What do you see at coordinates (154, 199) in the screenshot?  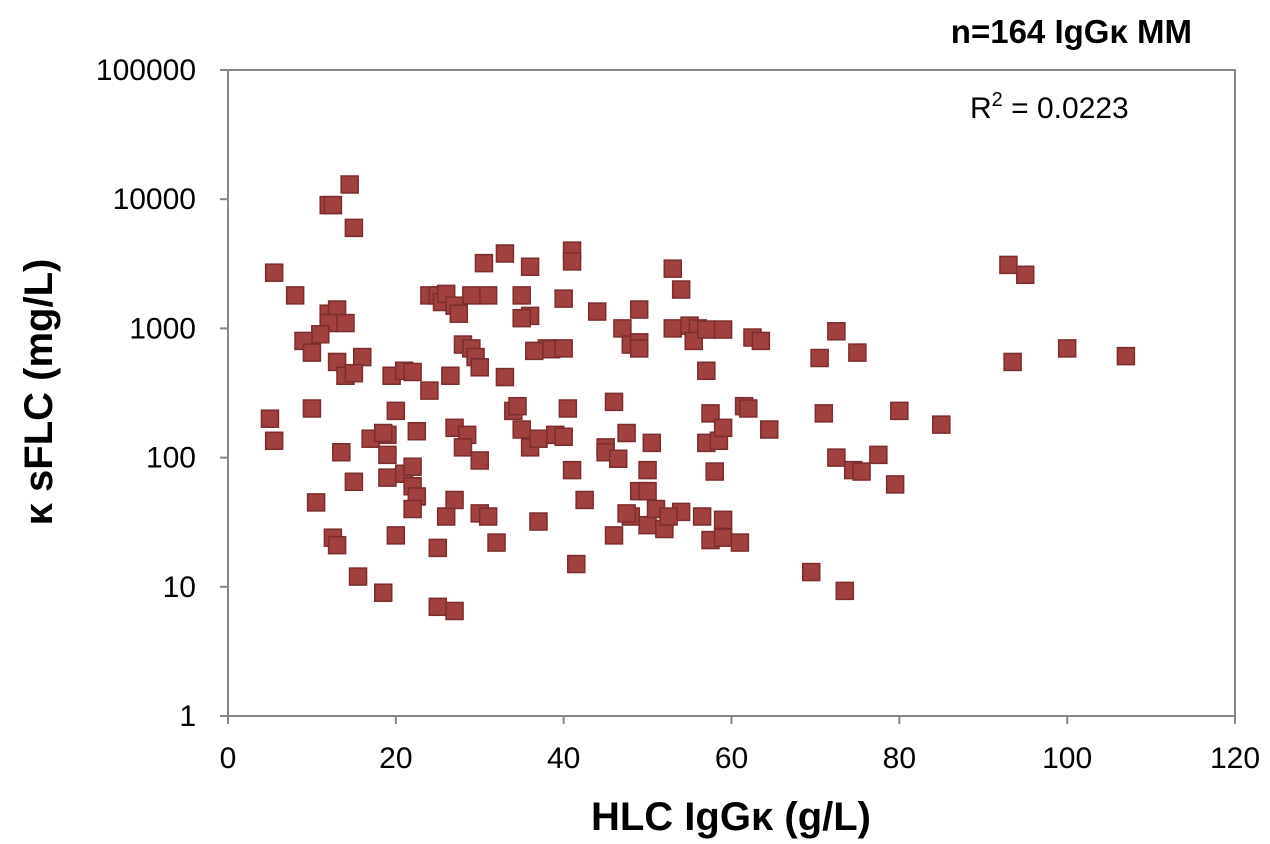 I see `y-tick-label: 10000` at bounding box center [154, 199].